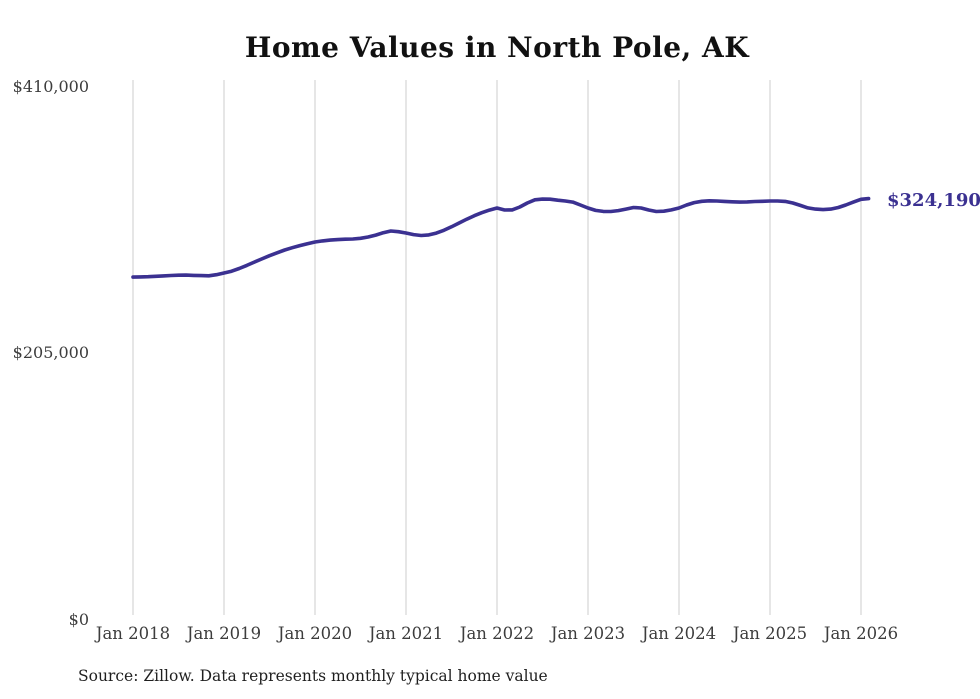 This screenshot has height=699, width=980. I want to click on x-axis-tick-label: Jan 2018, so click(133, 633).